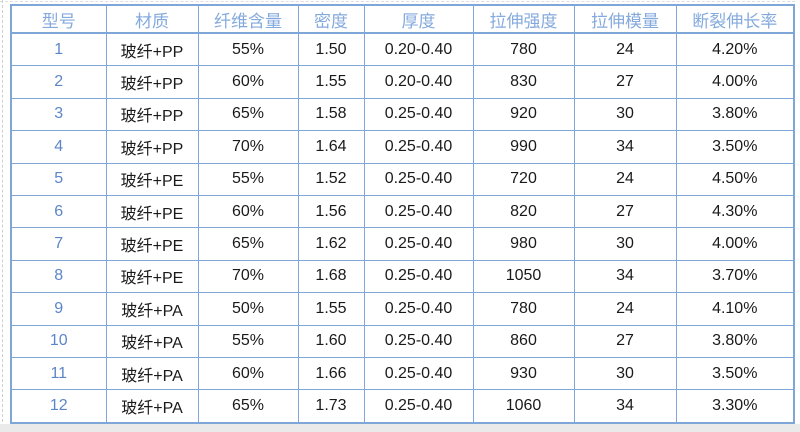  Describe the element at coordinates (523, 179) in the screenshot. I see `table-cell: 720` at that location.